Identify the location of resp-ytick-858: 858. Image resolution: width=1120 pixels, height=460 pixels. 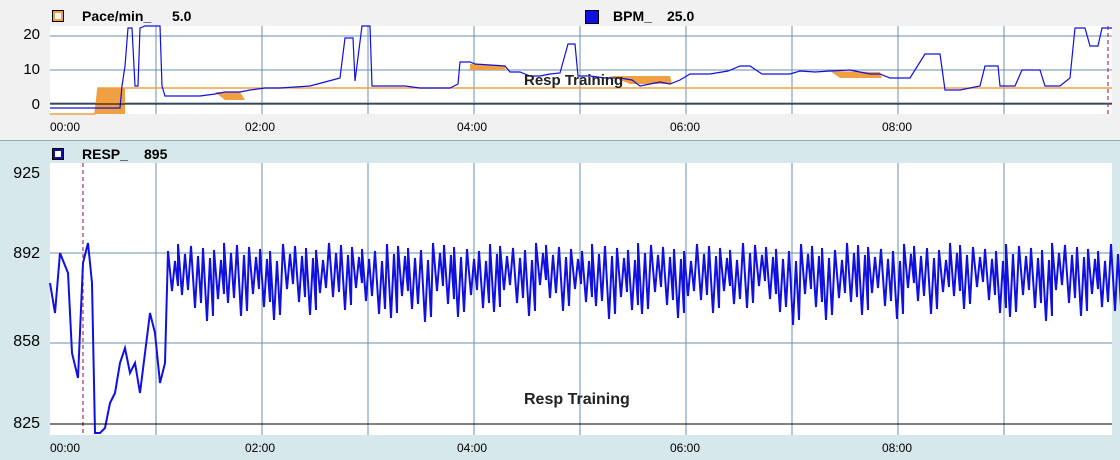
(26, 341).